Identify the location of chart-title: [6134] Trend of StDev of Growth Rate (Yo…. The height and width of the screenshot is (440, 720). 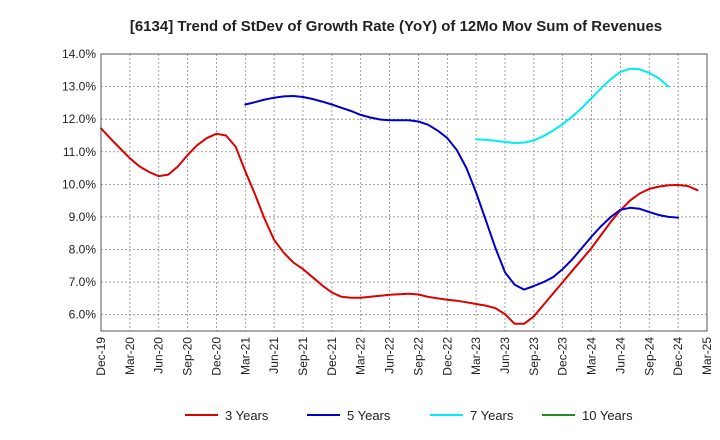
(396, 26).